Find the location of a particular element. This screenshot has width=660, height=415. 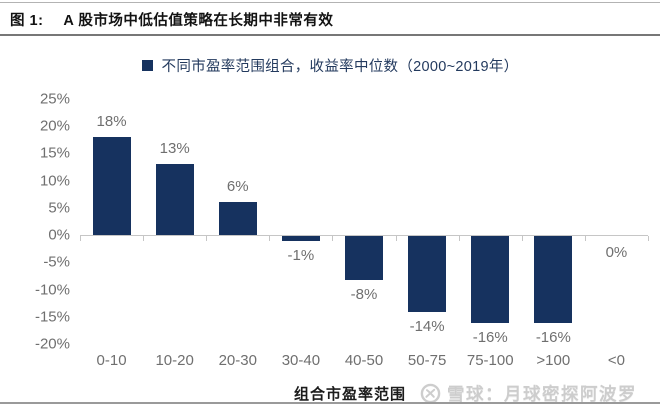

x-category-label: 10-20 is located at coordinates (174, 360).